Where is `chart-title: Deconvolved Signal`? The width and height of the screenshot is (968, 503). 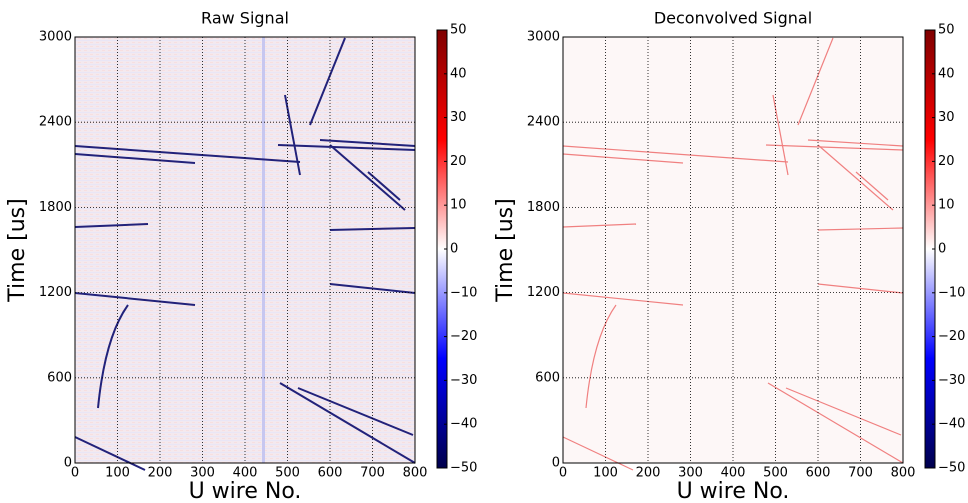 chart-title: Deconvolved Signal is located at coordinates (733, 18).